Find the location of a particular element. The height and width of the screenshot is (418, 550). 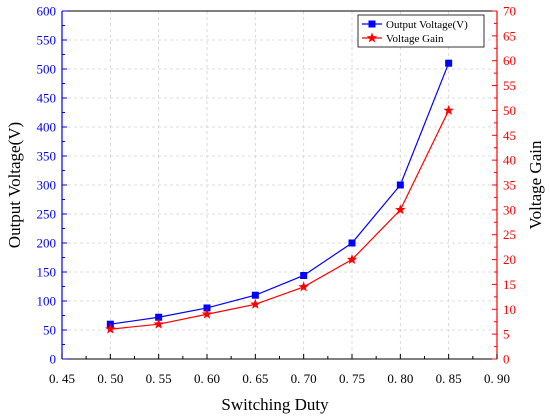

y-right-tick-label: 70 is located at coordinates (509, 11).